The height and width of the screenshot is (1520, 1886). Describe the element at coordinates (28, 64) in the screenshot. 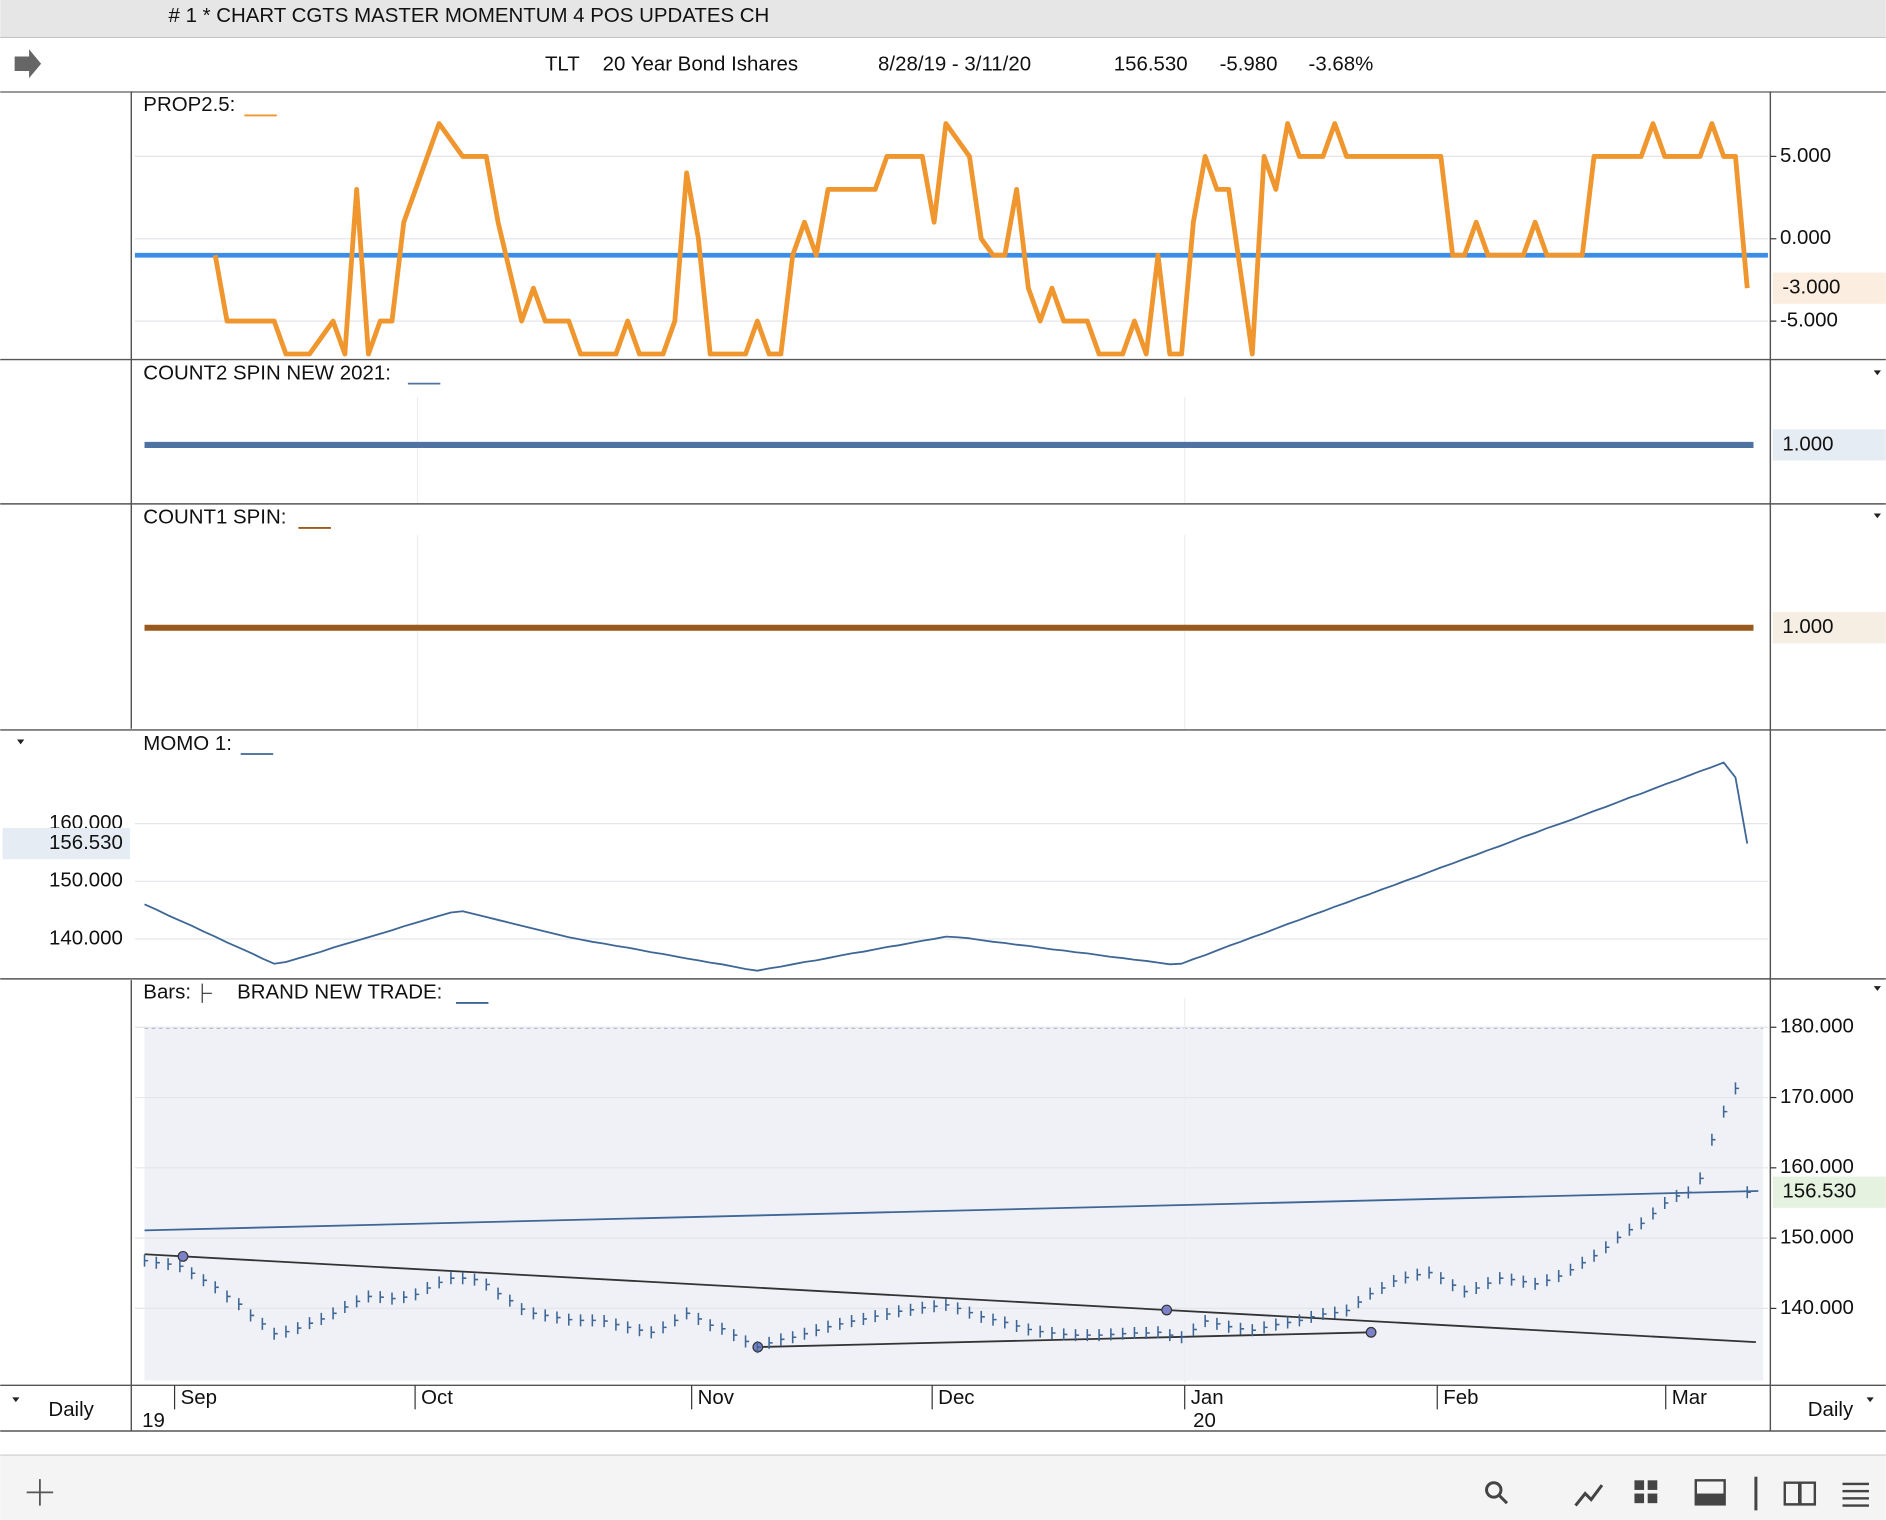

I see `arrow-button` at that location.